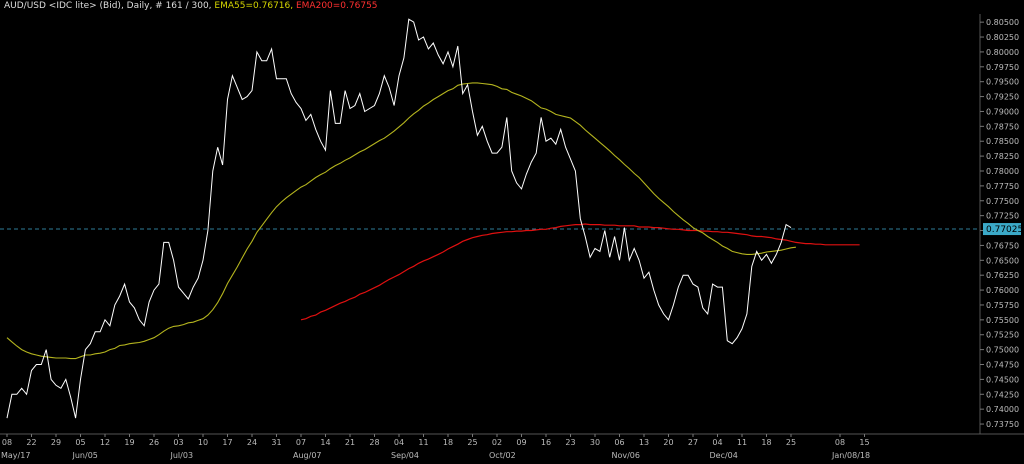 Image resolution: width=1024 pixels, height=464 pixels. I want to click on x-day-label: 13, so click(644, 442).